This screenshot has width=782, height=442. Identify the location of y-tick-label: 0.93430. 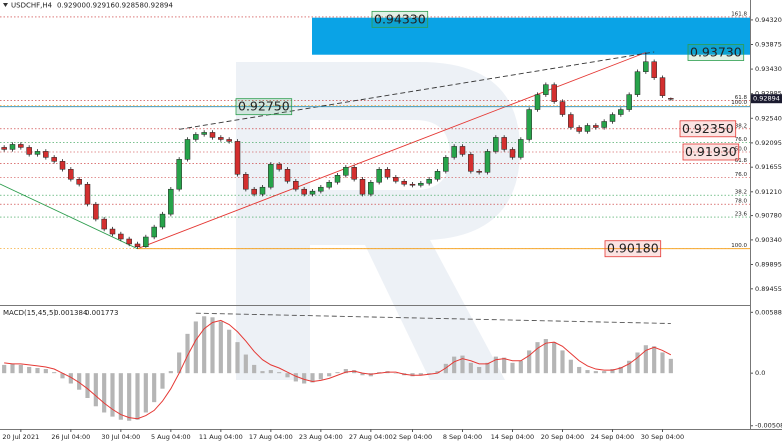
(768, 69).